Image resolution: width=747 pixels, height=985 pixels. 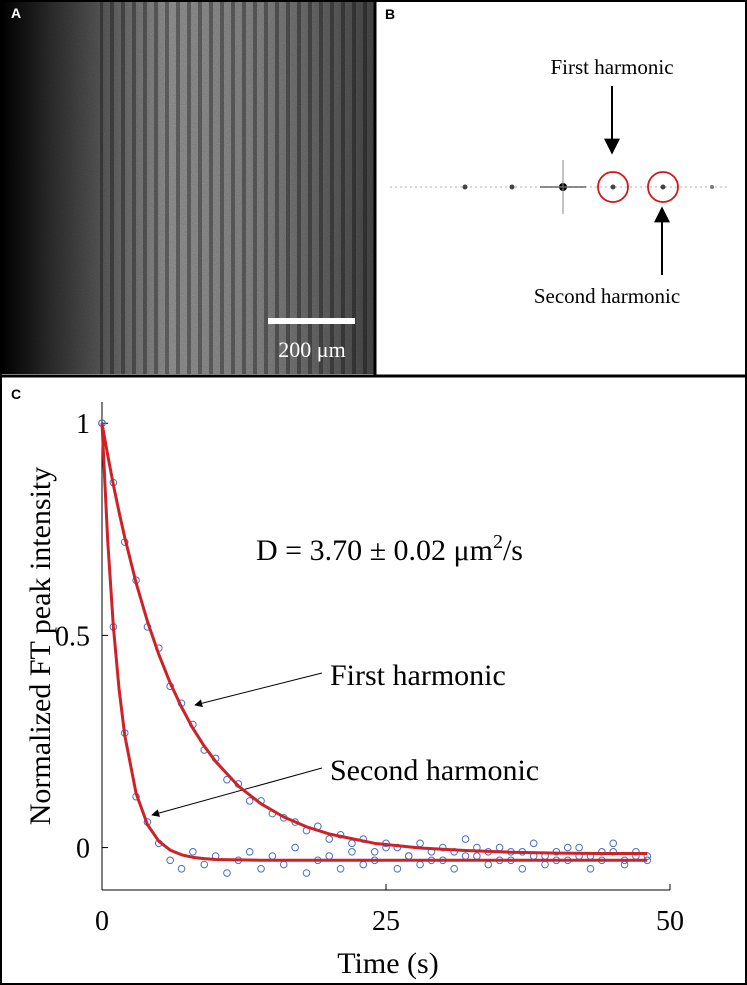 What do you see at coordinates (434, 770) in the screenshot?
I see `series-label: Second harmonic` at bounding box center [434, 770].